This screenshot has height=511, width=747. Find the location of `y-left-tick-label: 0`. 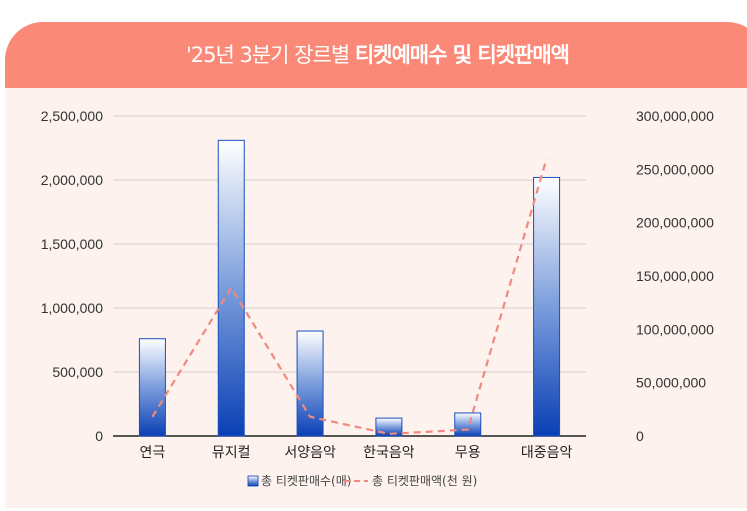

y-left-tick-label: 0 is located at coordinates (99, 436).